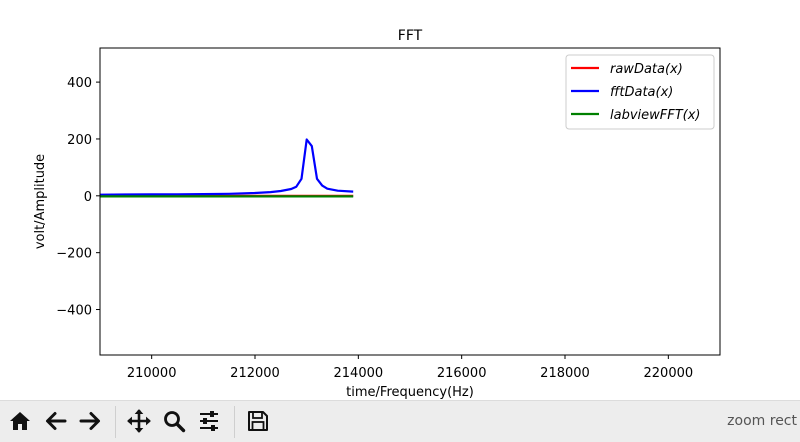  I want to click on x-axis-label: time/Frequency(Hz), so click(410, 392).